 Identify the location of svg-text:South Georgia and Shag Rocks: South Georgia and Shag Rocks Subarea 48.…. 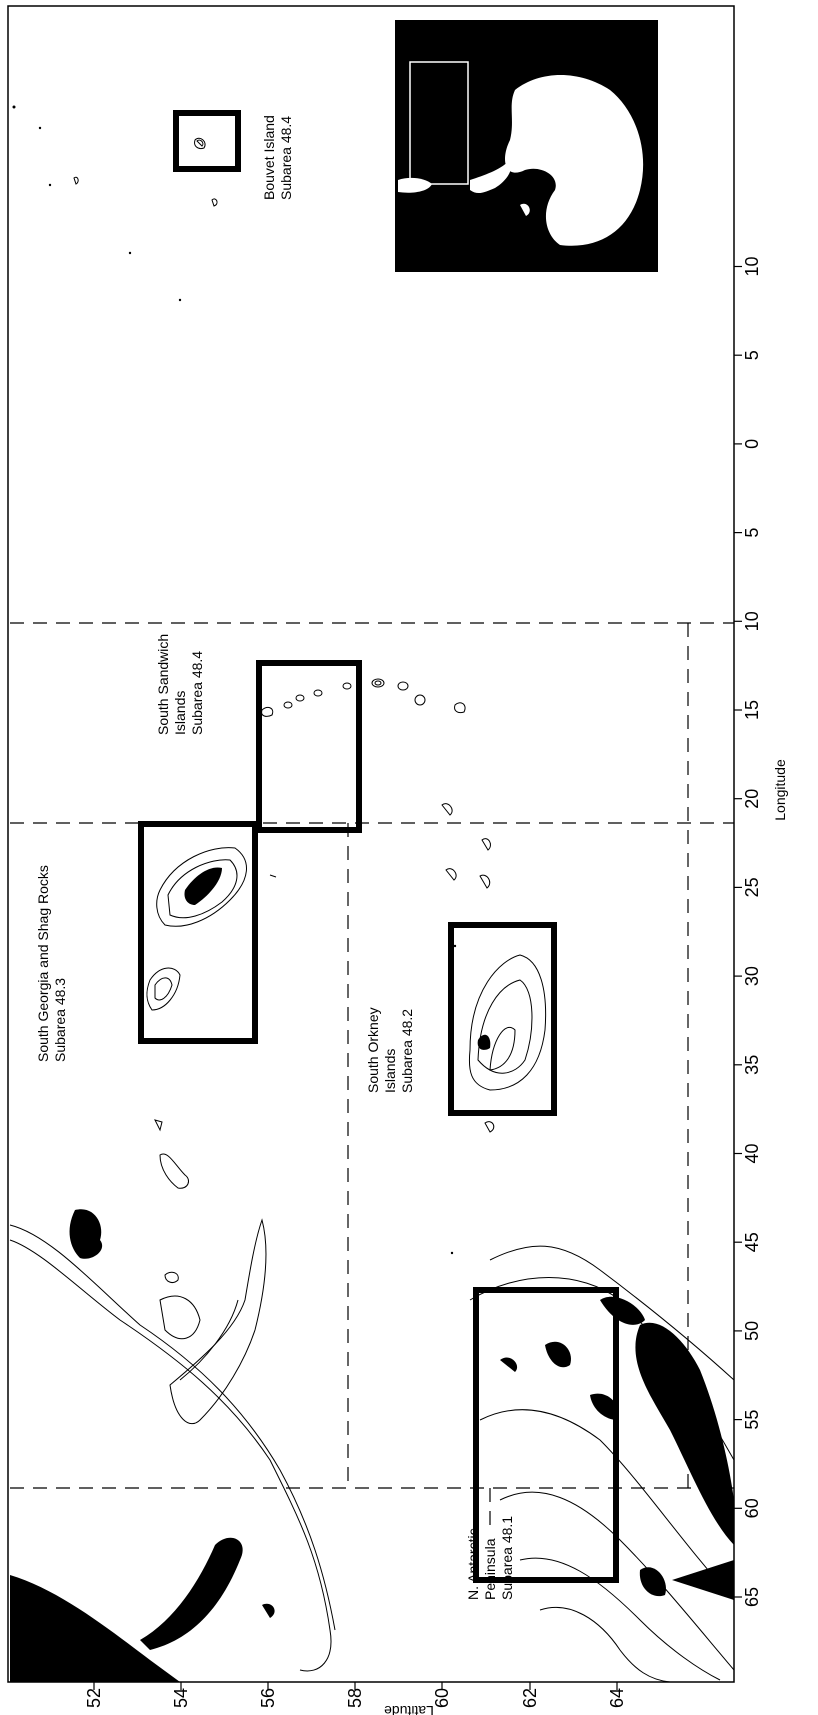
(51, 961).